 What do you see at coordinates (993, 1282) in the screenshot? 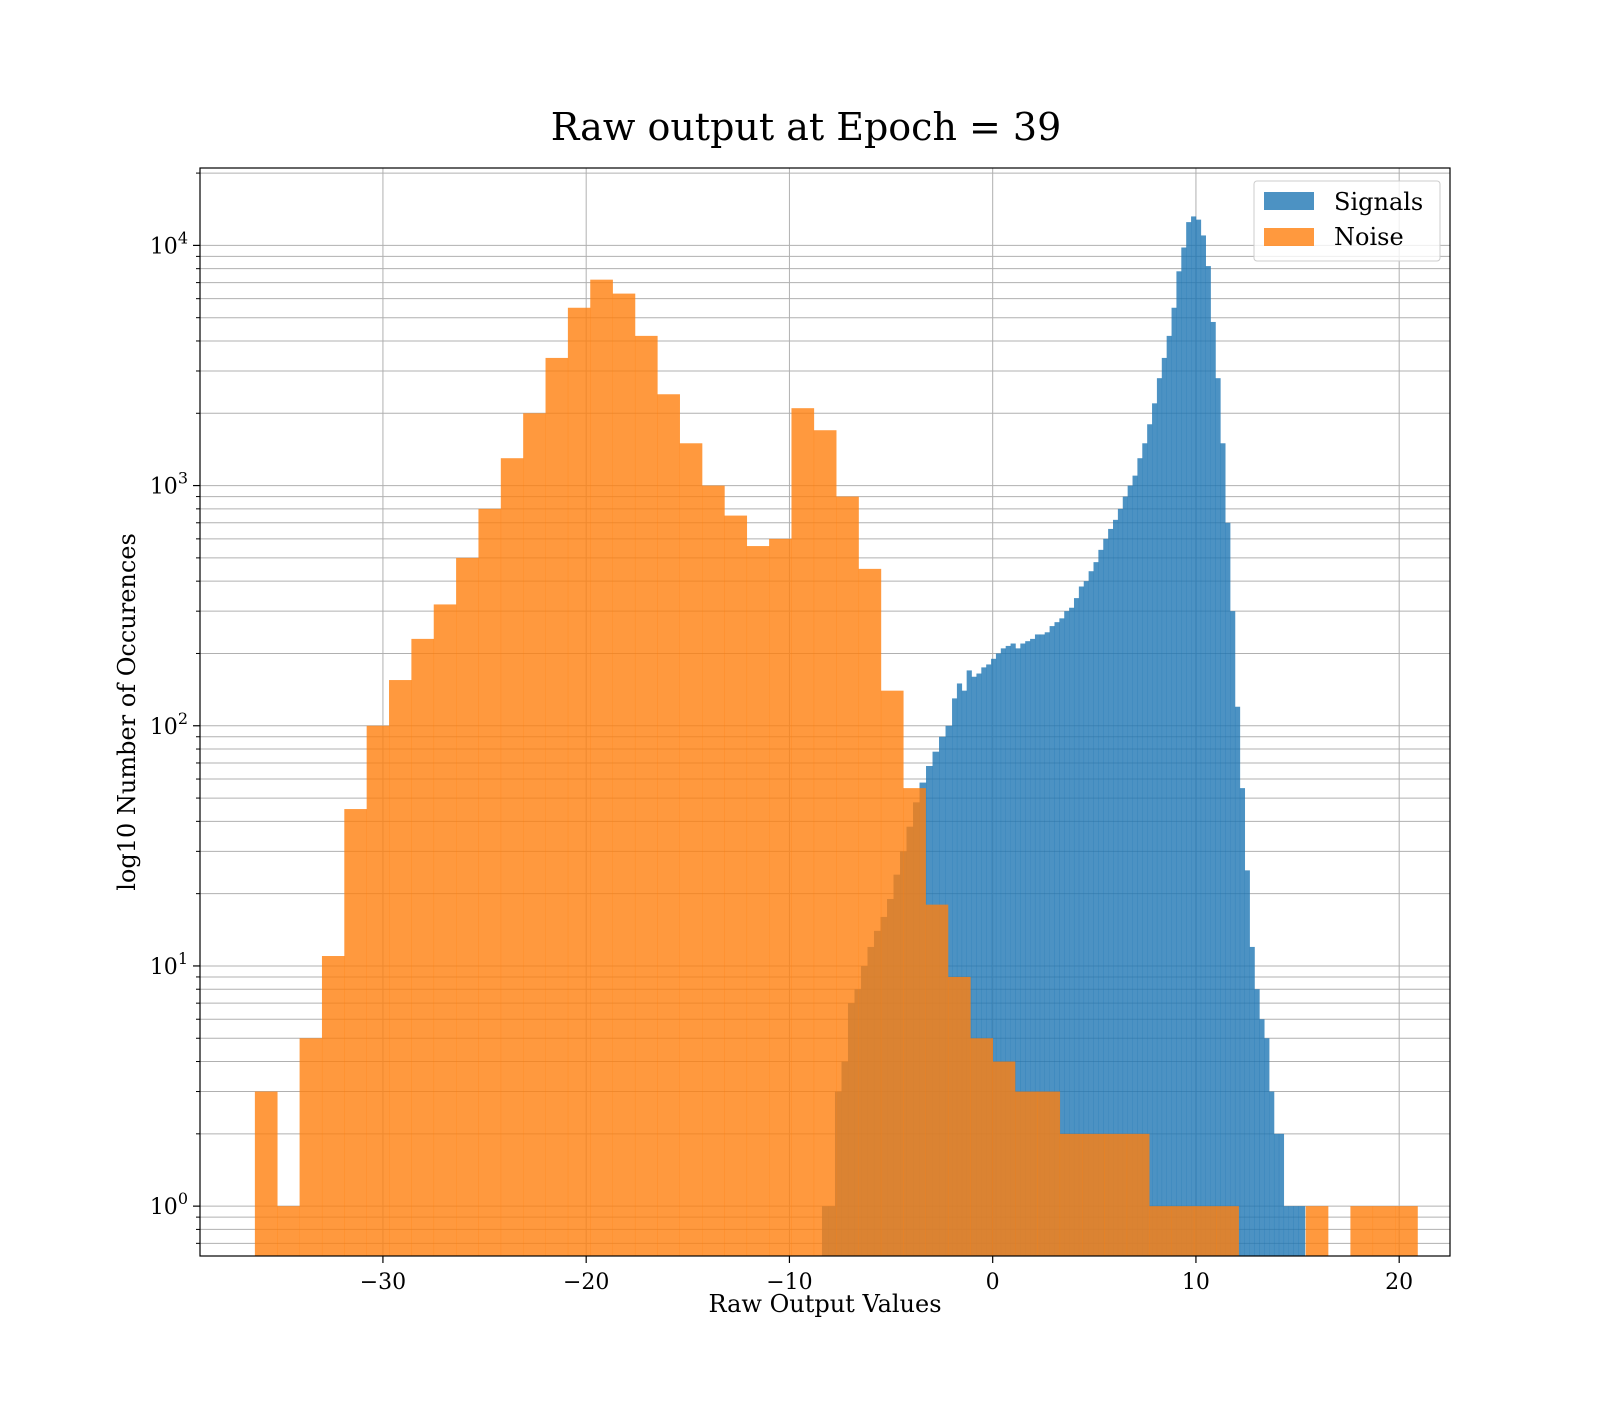
I see `x-tick-label: 0` at bounding box center [993, 1282].